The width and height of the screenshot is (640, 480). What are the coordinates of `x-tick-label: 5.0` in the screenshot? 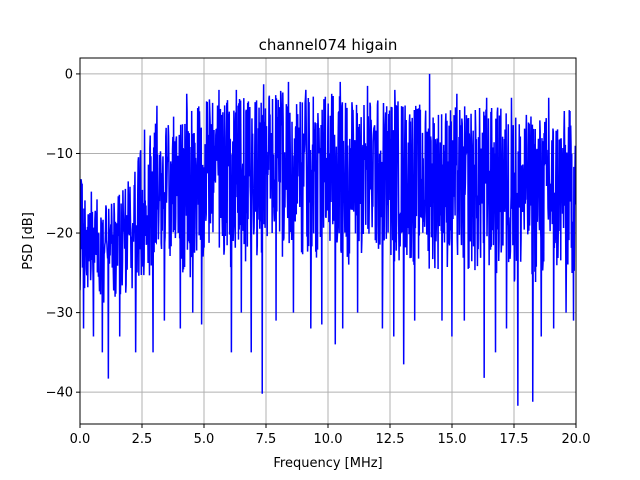 It's located at (204, 439).